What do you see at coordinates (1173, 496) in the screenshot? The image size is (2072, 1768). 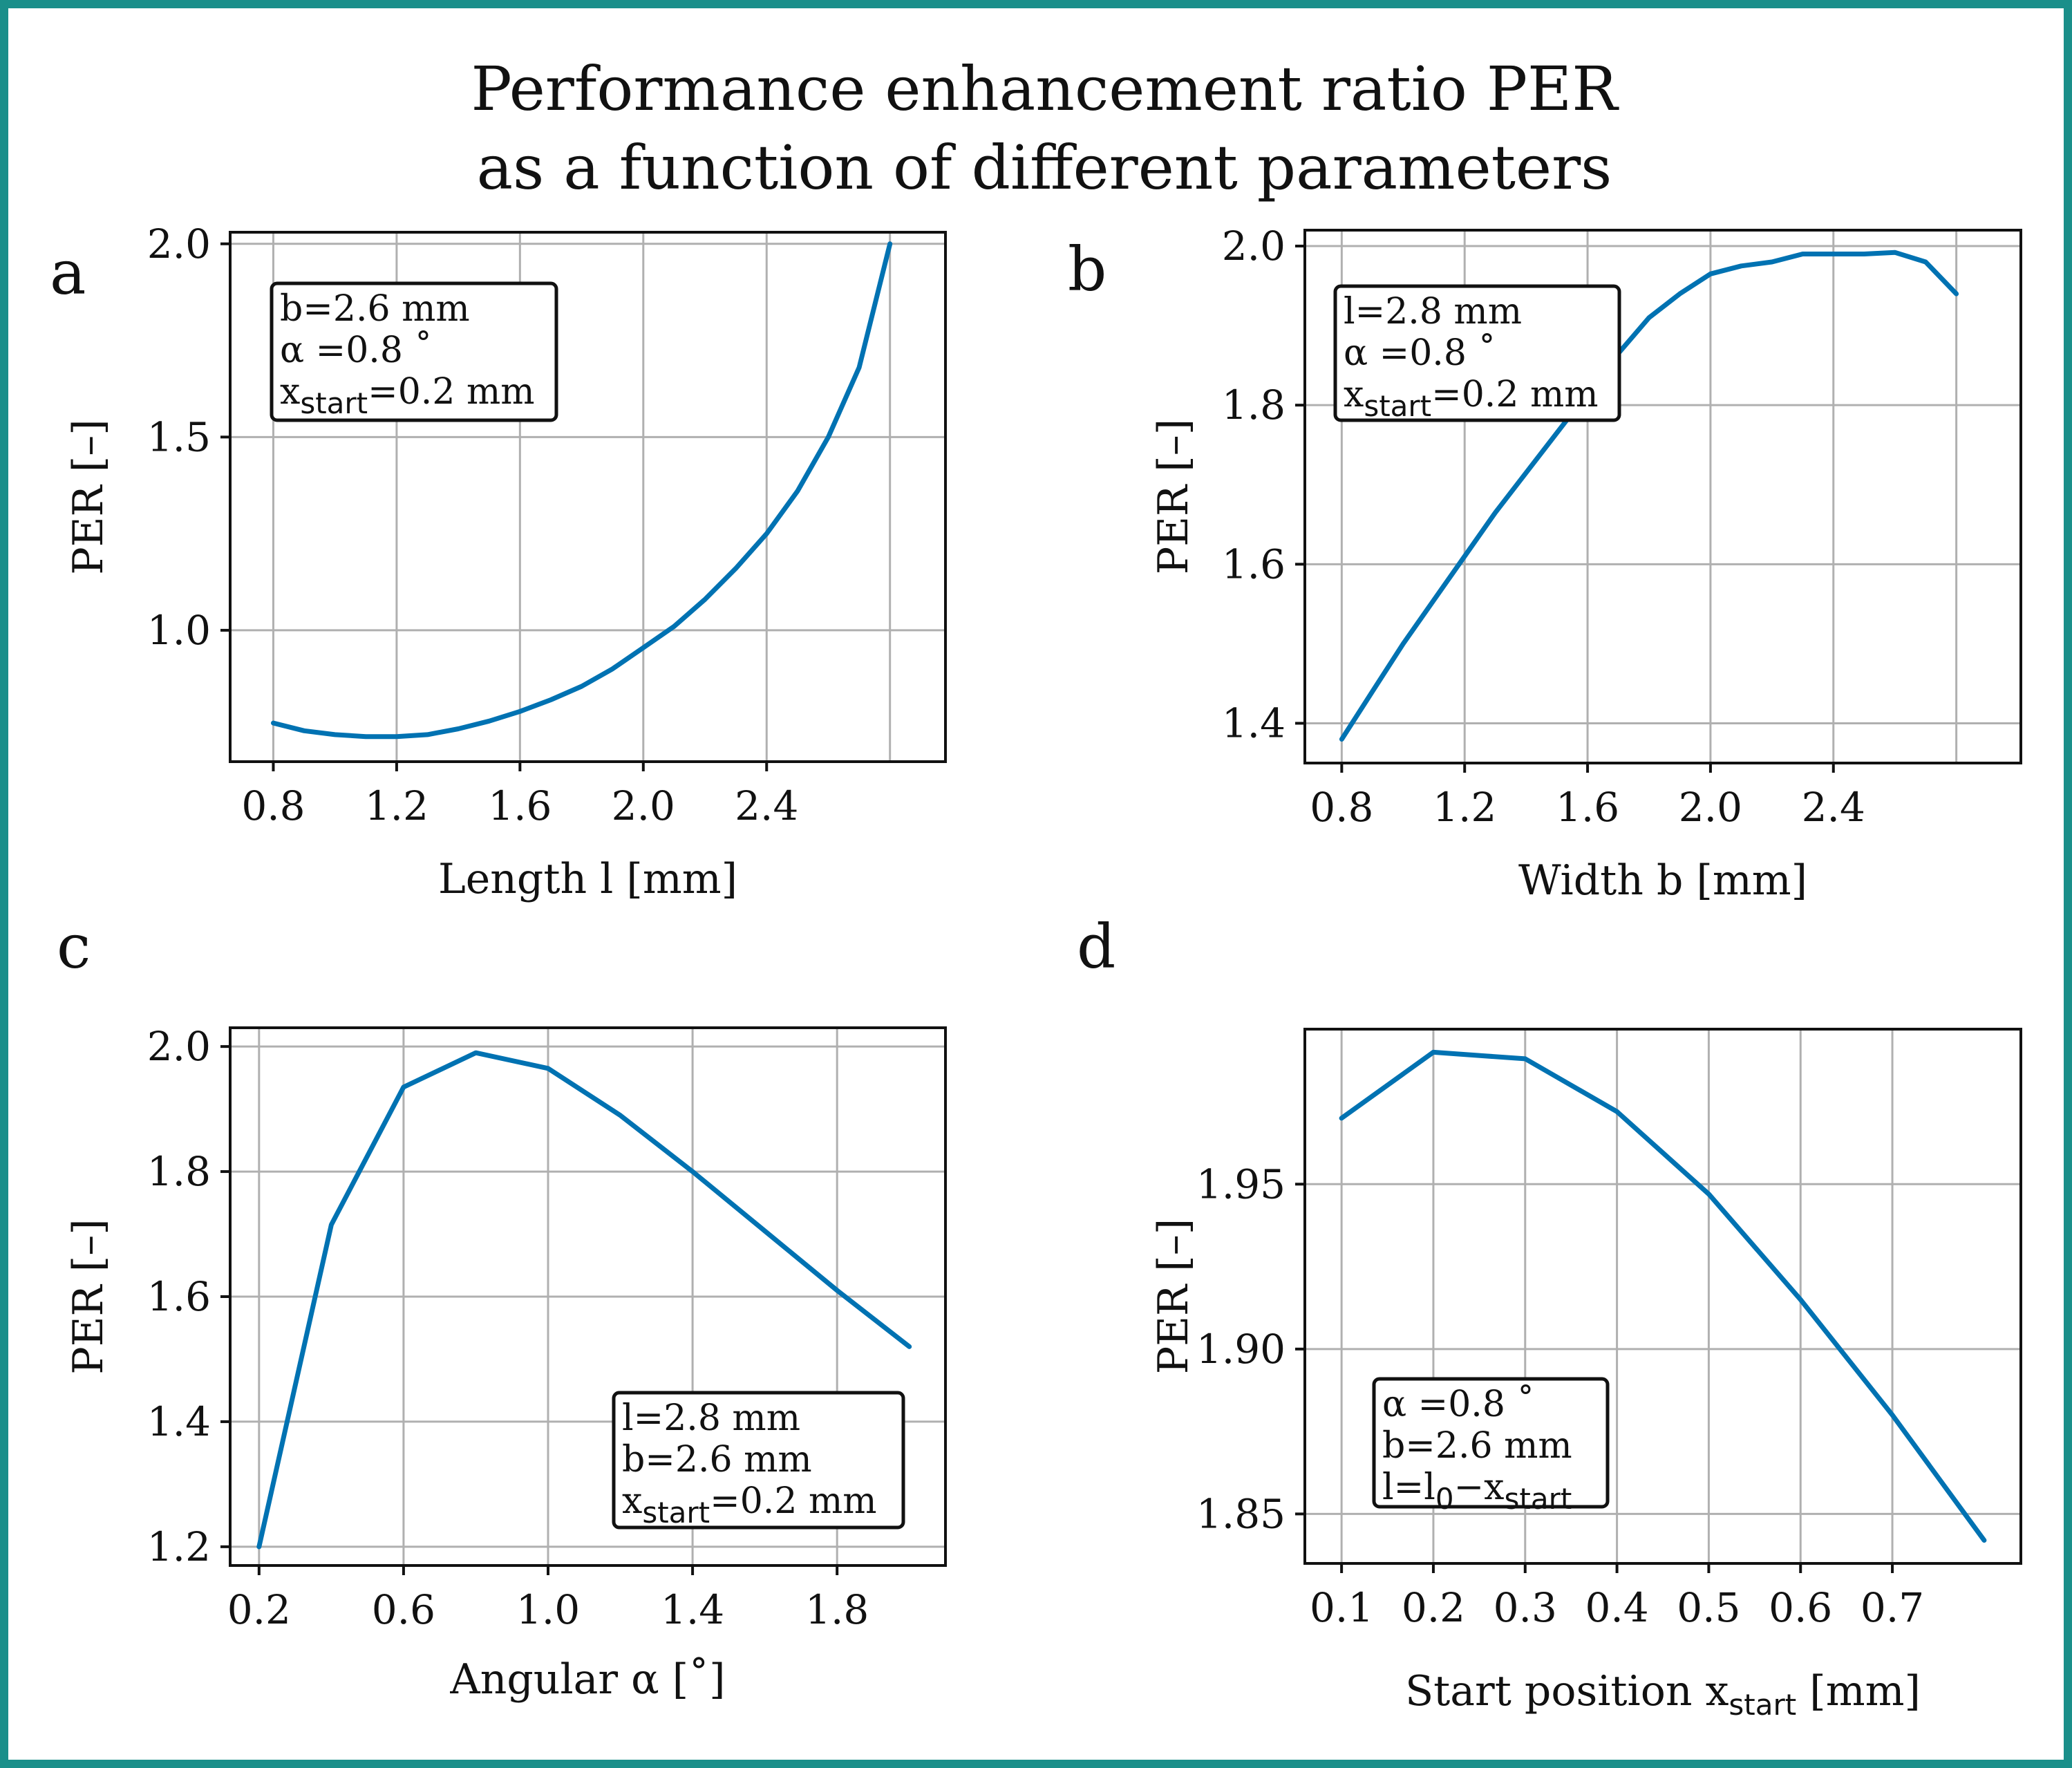 I see `y-axis-label-b: PER [–]` at bounding box center [1173, 496].